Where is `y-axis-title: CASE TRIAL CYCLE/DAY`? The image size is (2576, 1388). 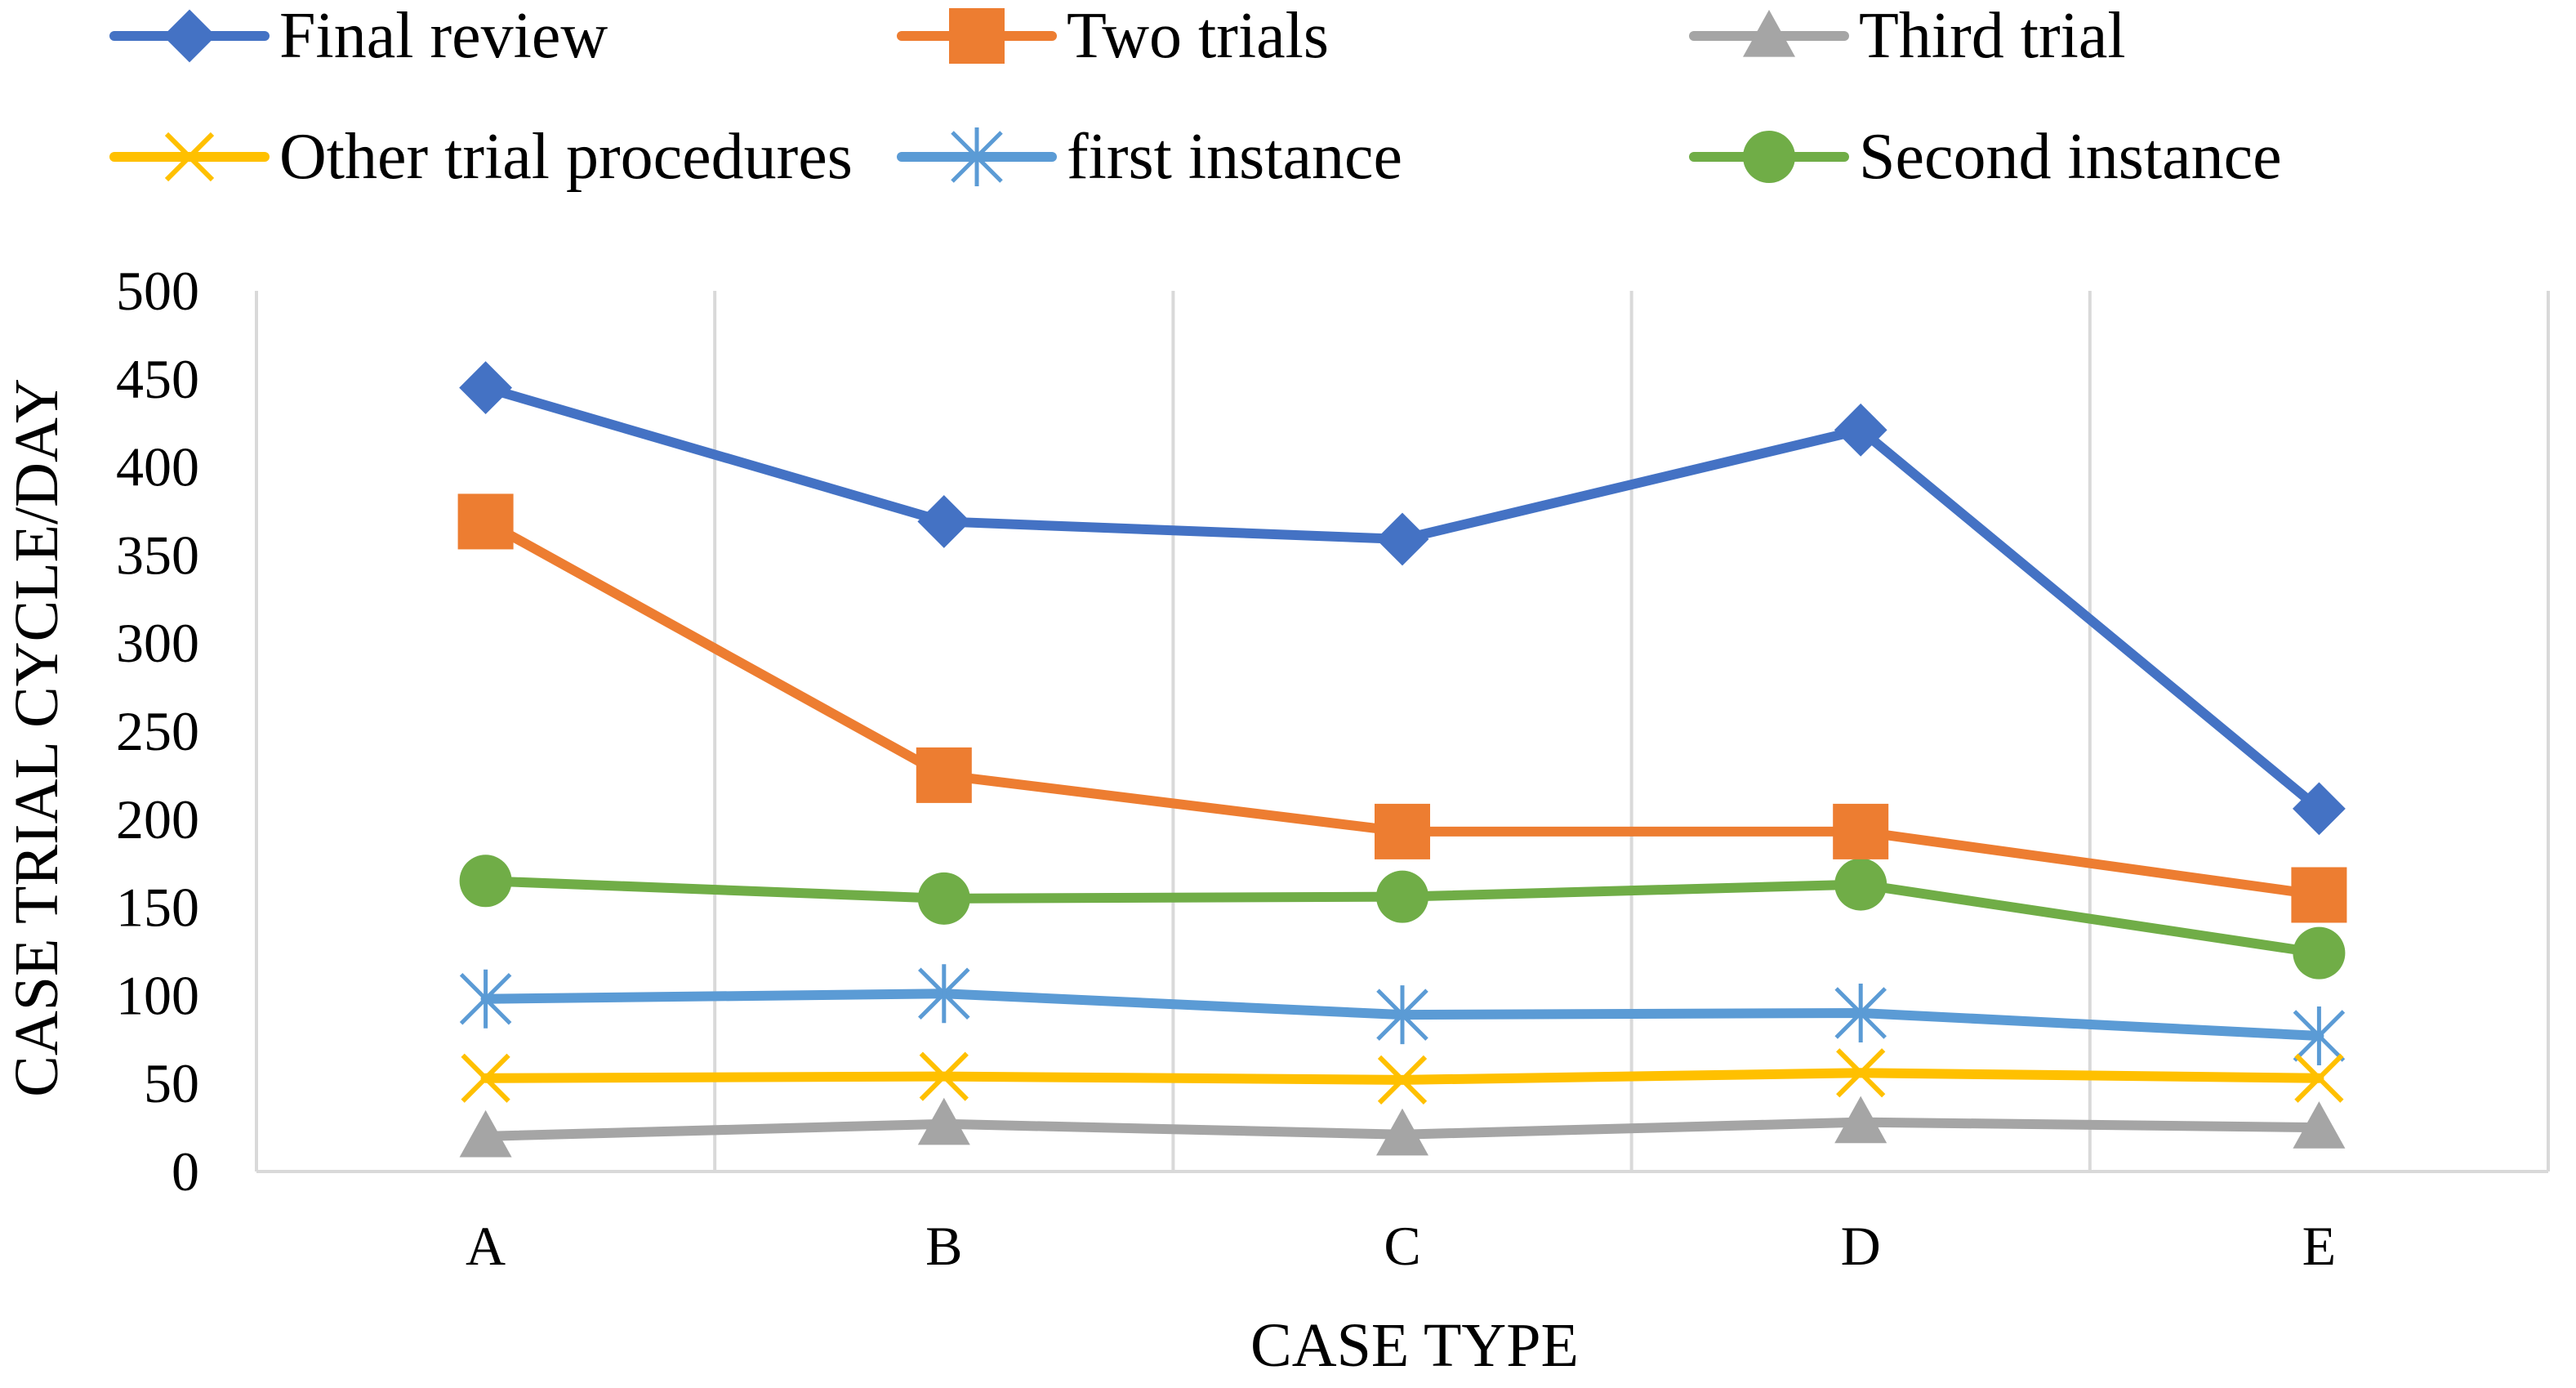
y-axis-title: CASE TRIAL CYCLE/DAY is located at coordinates (36, 737).